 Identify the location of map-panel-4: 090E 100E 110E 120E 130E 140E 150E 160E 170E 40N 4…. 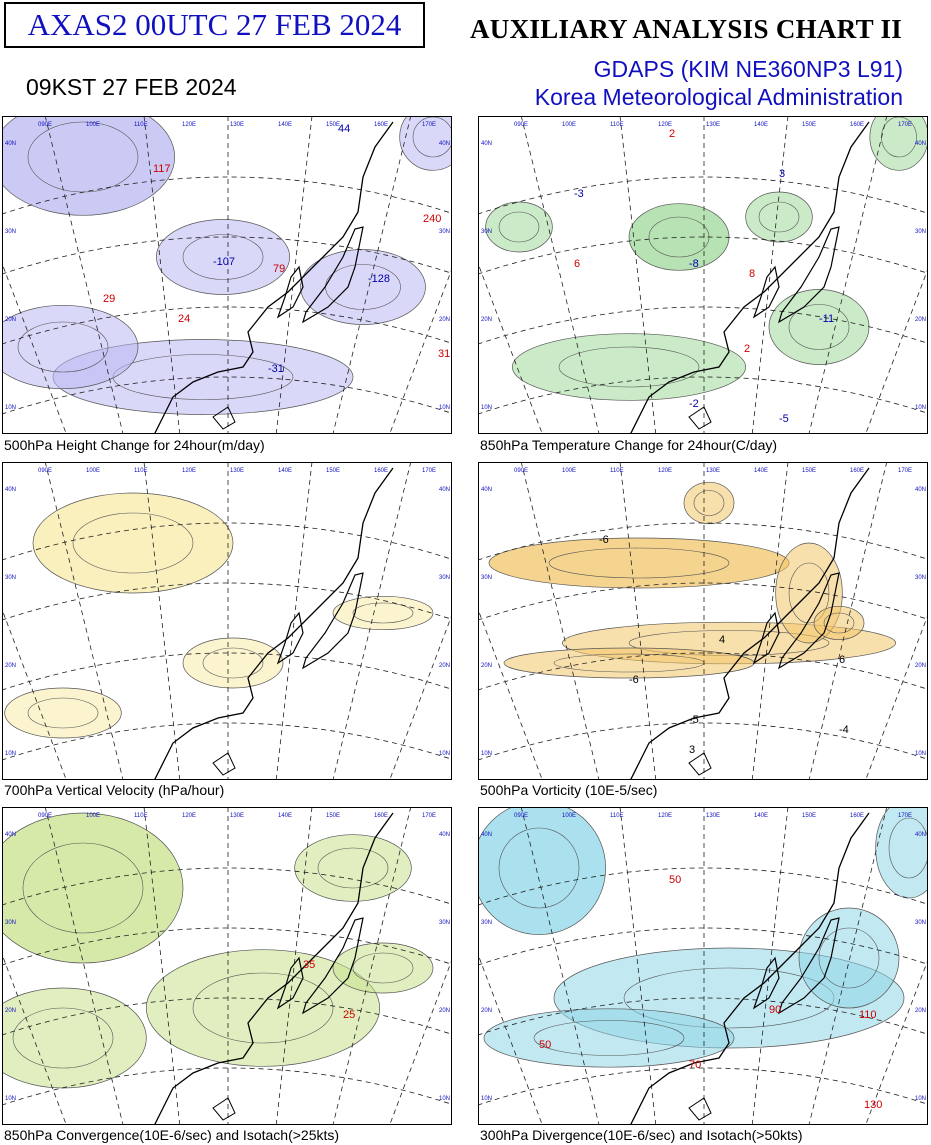
(703, 621).